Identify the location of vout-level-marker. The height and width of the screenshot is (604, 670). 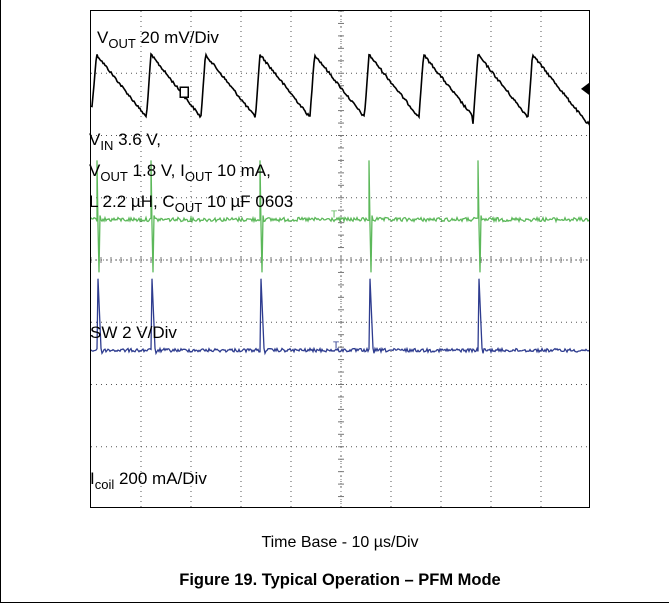
(585, 88).